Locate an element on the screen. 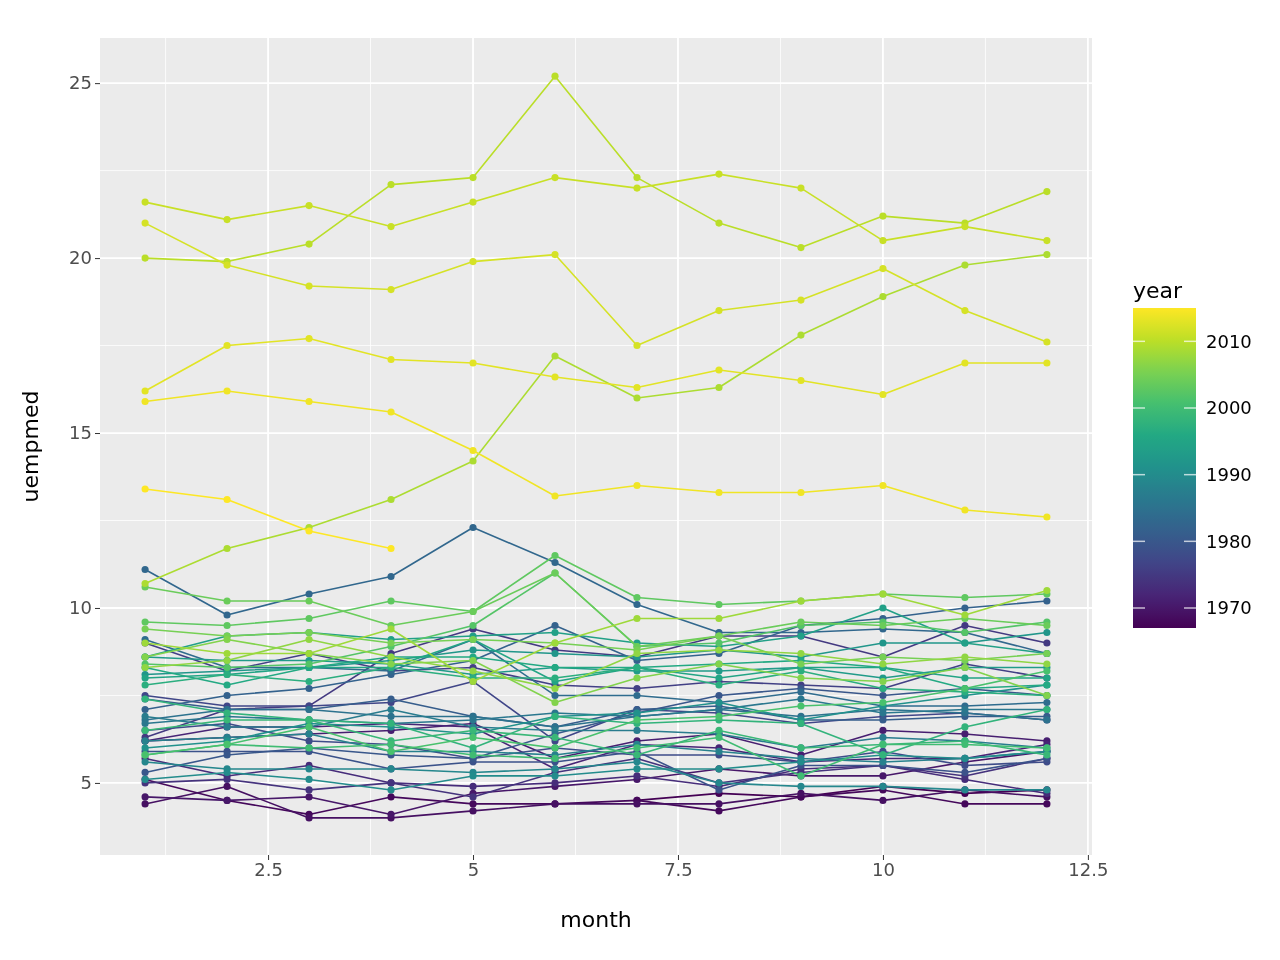 The image size is (1280, 960). color-bar-label: 1980 is located at coordinates (1229, 541).